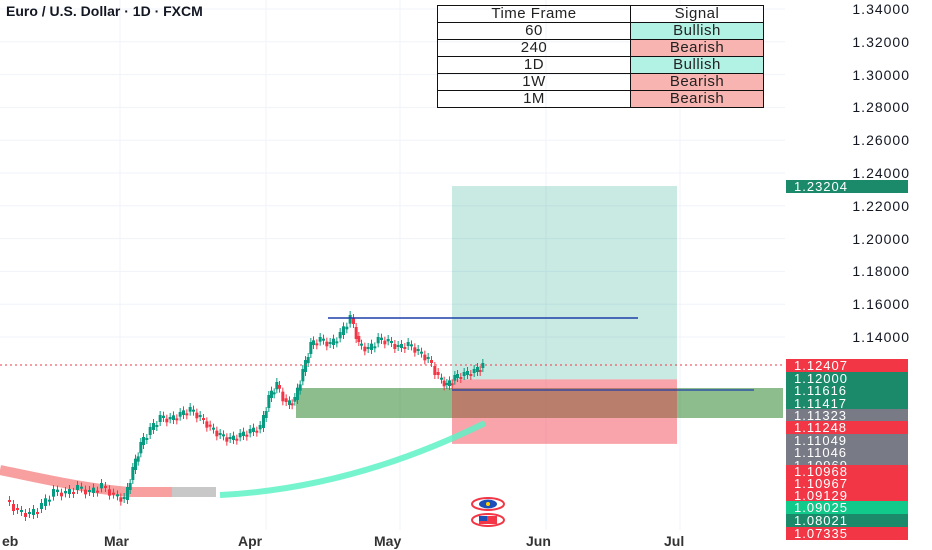 The width and height of the screenshot is (932, 550). I want to click on price-tag: 1.11323, so click(847, 415).